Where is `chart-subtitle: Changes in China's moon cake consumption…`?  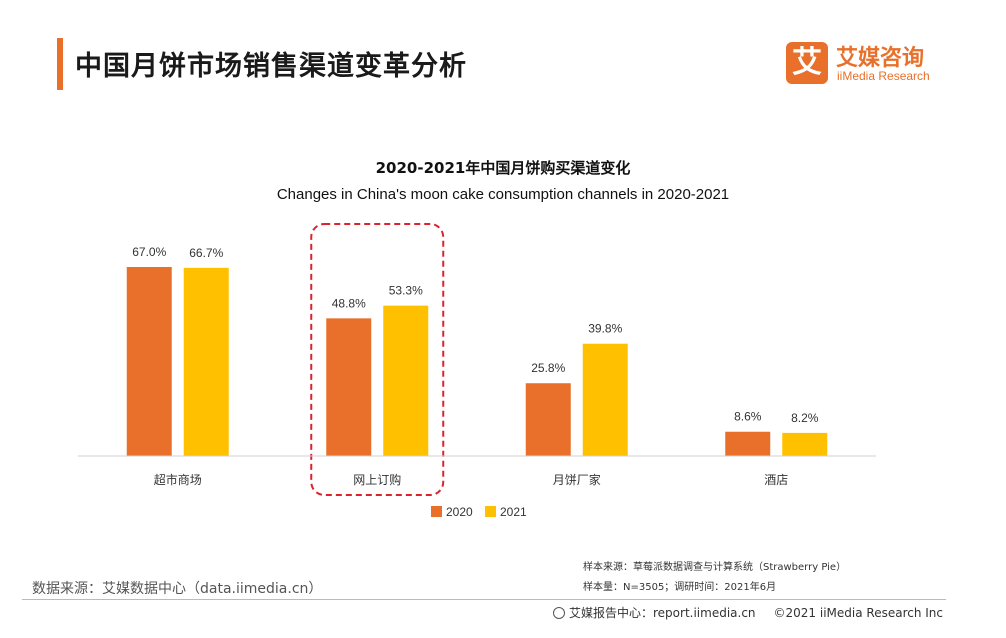
chart-subtitle: Changes in China's moon cake consumption… is located at coordinates (503, 194).